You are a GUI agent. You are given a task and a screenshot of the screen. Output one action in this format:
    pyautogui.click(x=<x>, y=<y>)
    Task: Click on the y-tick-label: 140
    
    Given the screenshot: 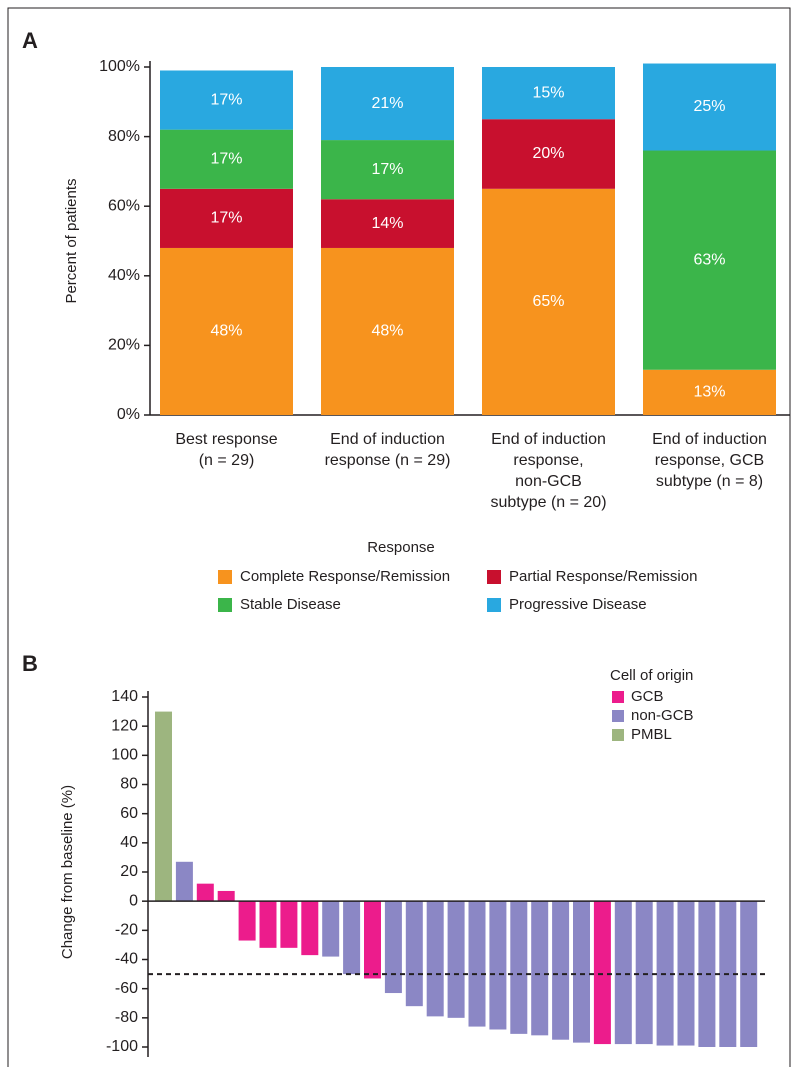 What is the action you would take?
    pyautogui.click(x=124, y=696)
    